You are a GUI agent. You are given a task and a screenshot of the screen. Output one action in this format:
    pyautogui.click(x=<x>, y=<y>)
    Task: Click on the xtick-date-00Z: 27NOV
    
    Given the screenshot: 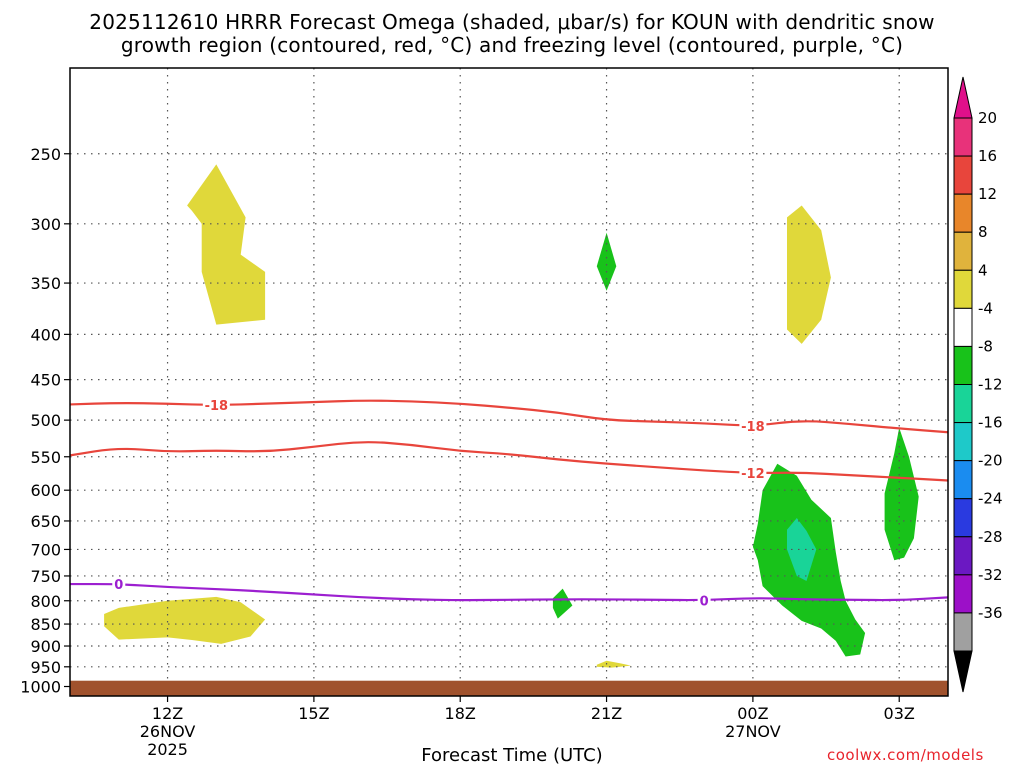 What is the action you would take?
    pyautogui.click(x=753, y=731)
    